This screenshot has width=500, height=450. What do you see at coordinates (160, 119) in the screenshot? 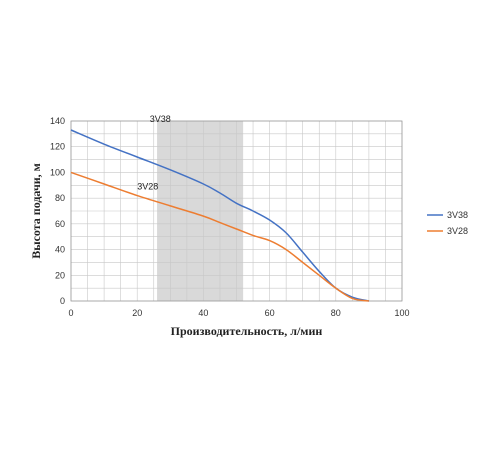
I see `series-label-3v38: 3V38` at bounding box center [160, 119].